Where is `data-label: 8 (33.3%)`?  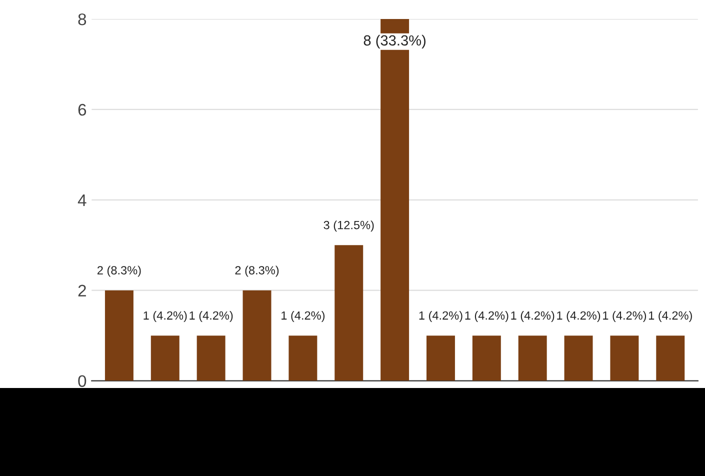 data-label: 8 (33.3%) is located at coordinates (395, 41).